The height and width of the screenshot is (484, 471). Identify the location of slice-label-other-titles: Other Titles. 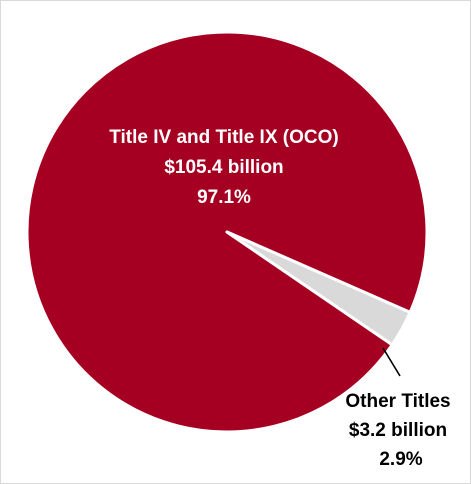
(397, 401).